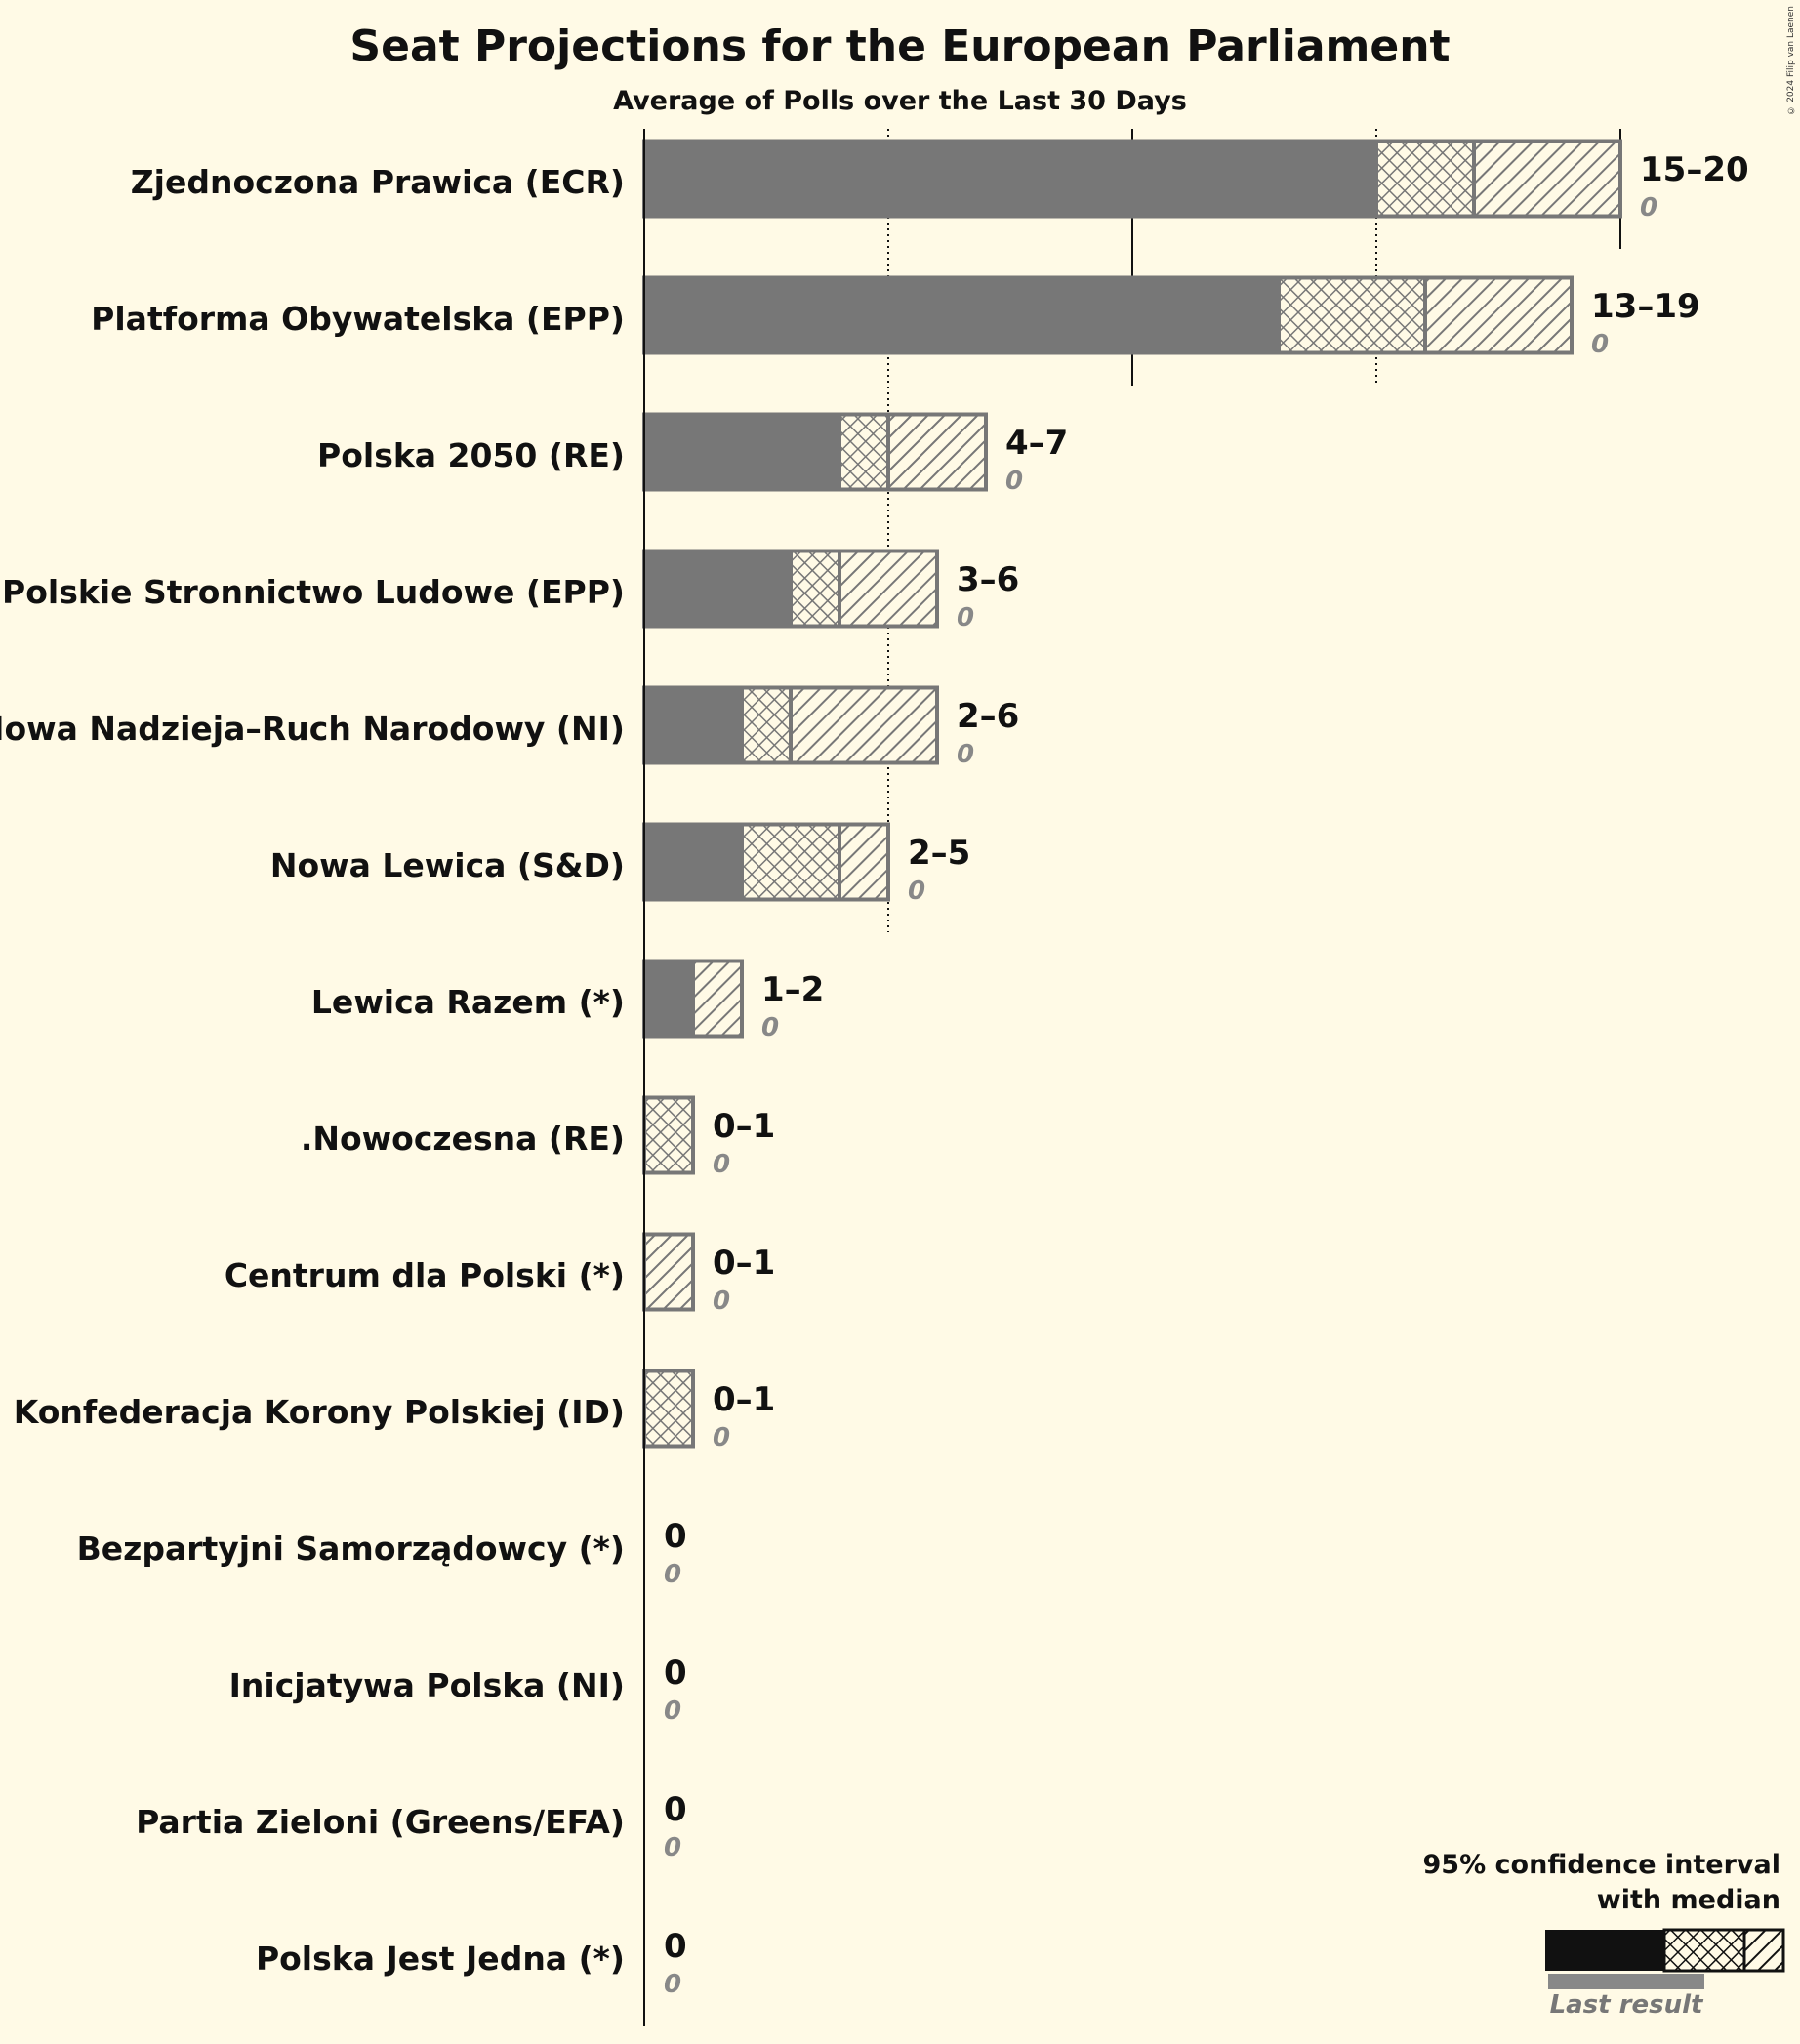 The image size is (1800, 2044). Describe the element at coordinates (988, 716) in the screenshot. I see `range-label: 2–6` at that location.